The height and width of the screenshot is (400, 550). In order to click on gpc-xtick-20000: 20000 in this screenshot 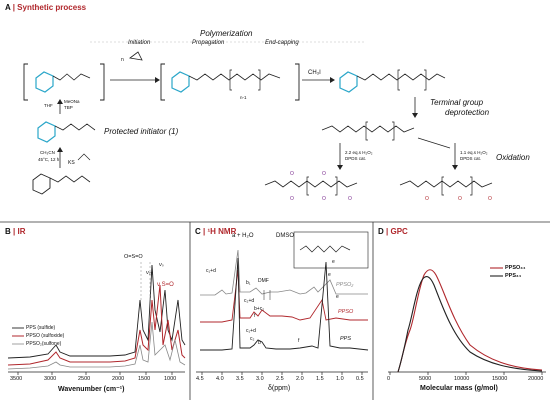, I will do `click(536, 379)`.